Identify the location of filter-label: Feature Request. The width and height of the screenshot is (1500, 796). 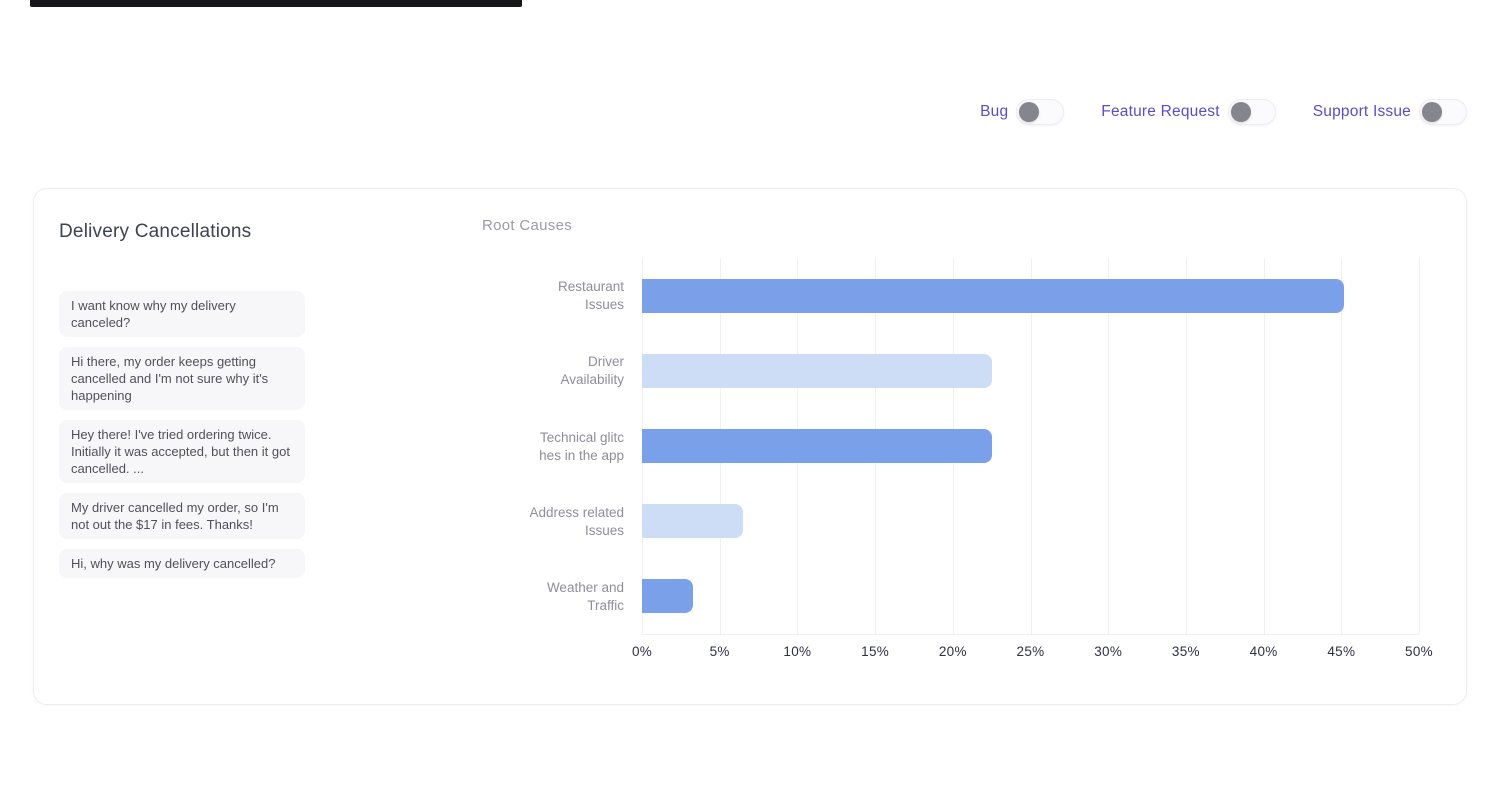
(1160, 111).